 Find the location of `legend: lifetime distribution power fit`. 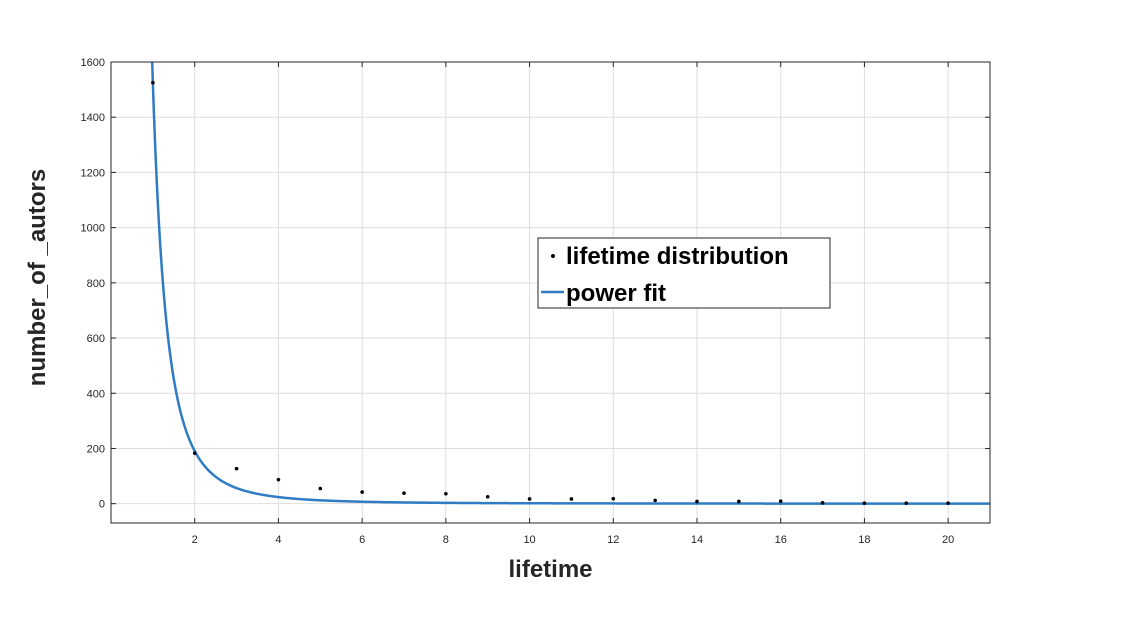

legend: lifetime distribution power fit is located at coordinates (684, 273).